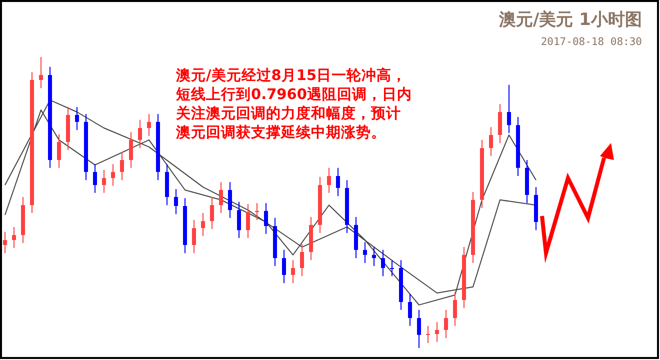 This screenshot has height=360, width=660. Describe the element at coordinates (591, 42) in the screenshot. I see `text: 2017-08-18 08:30` at that location.